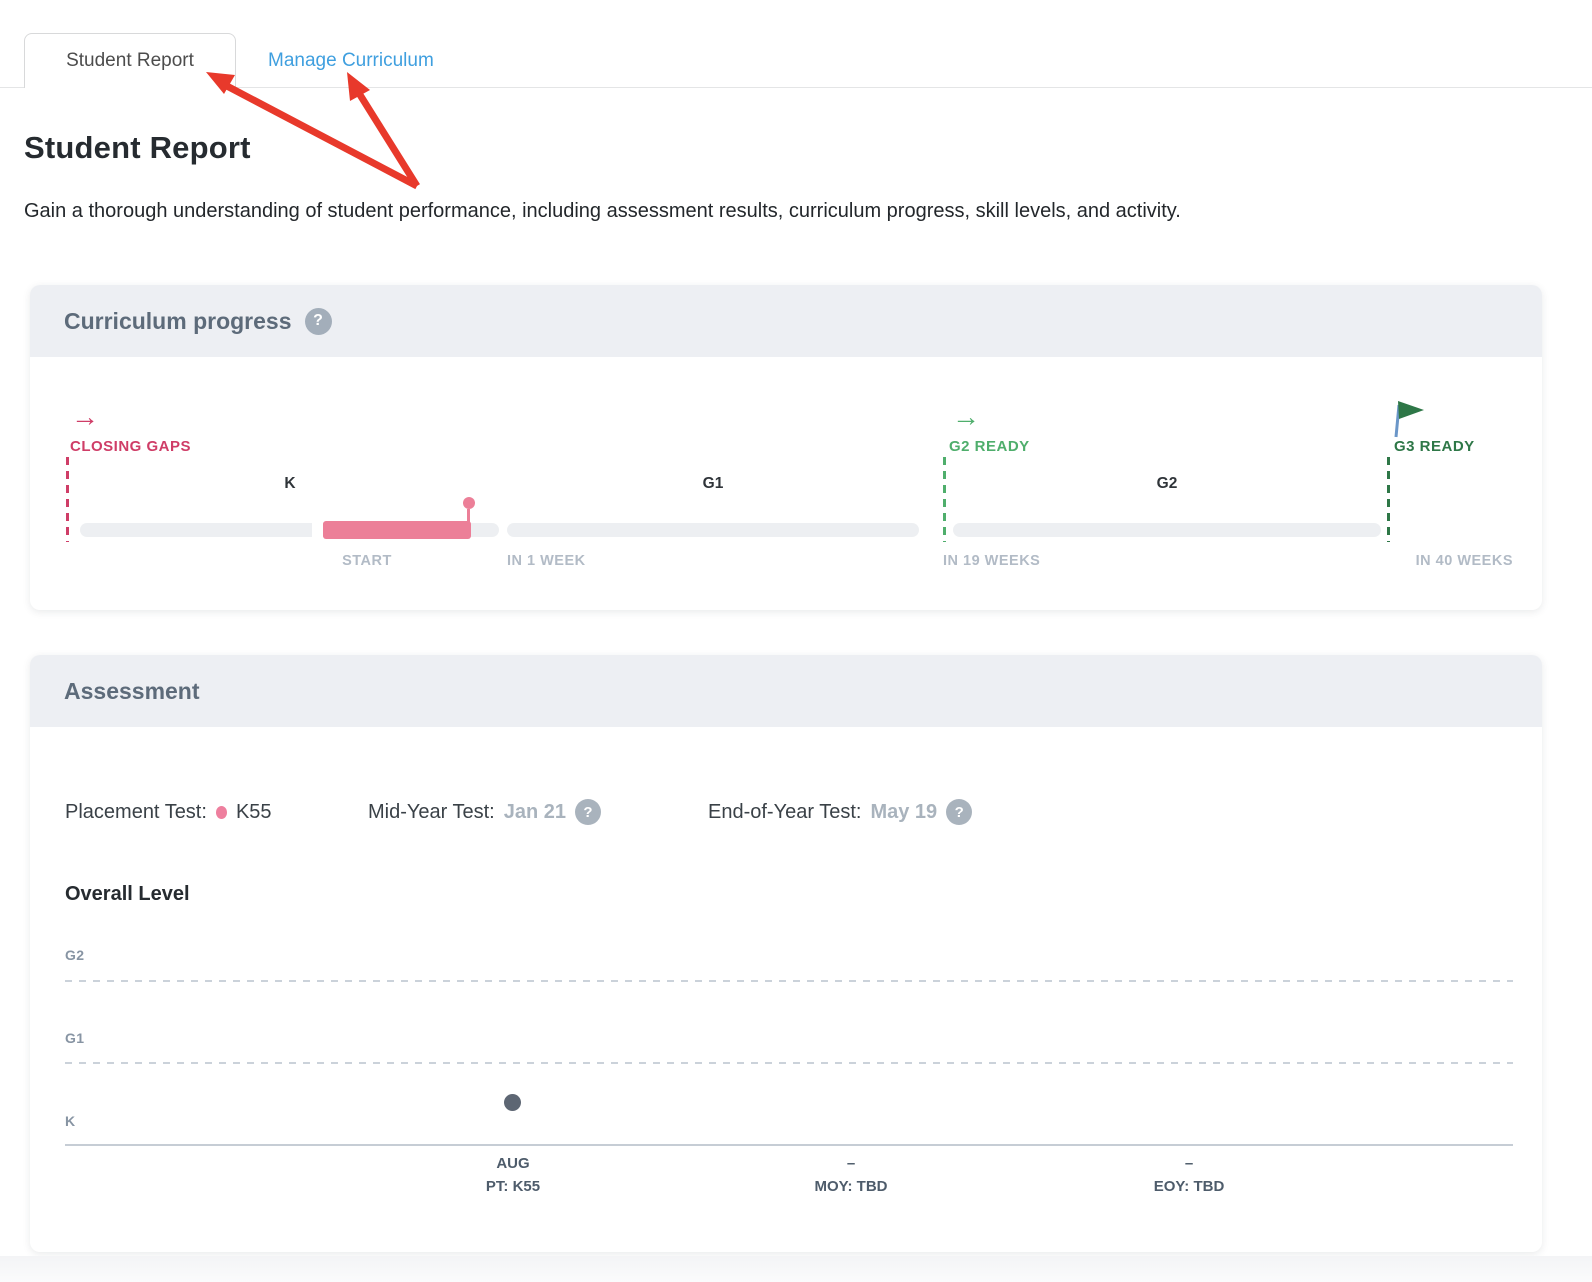  I want to click on tab-student-report: Student Report, so click(130, 60).